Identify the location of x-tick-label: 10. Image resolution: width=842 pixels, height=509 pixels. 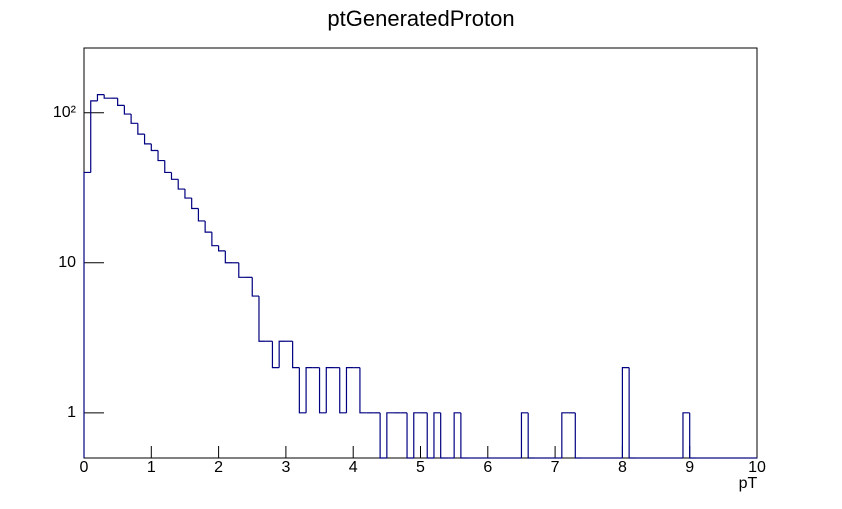
(757, 467).